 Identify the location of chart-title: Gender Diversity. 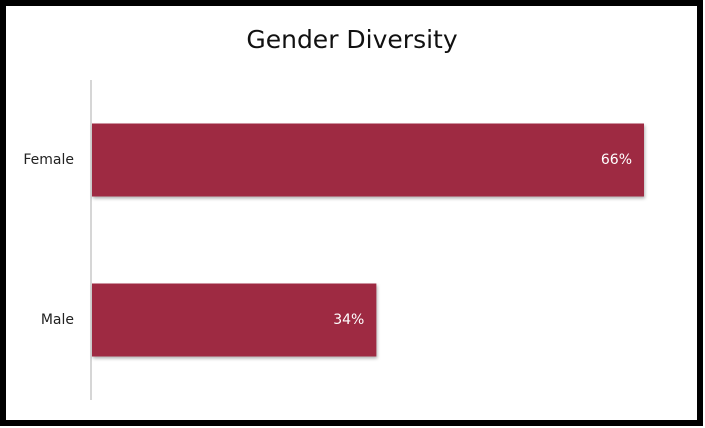
(351, 39).